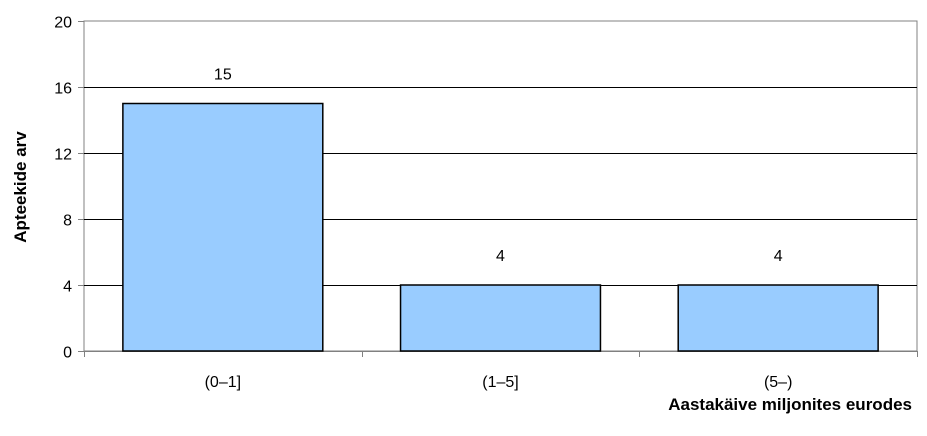 The height and width of the screenshot is (436, 927). What do you see at coordinates (63, 155) in the screenshot?
I see `y-tick-label: 12` at bounding box center [63, 155].